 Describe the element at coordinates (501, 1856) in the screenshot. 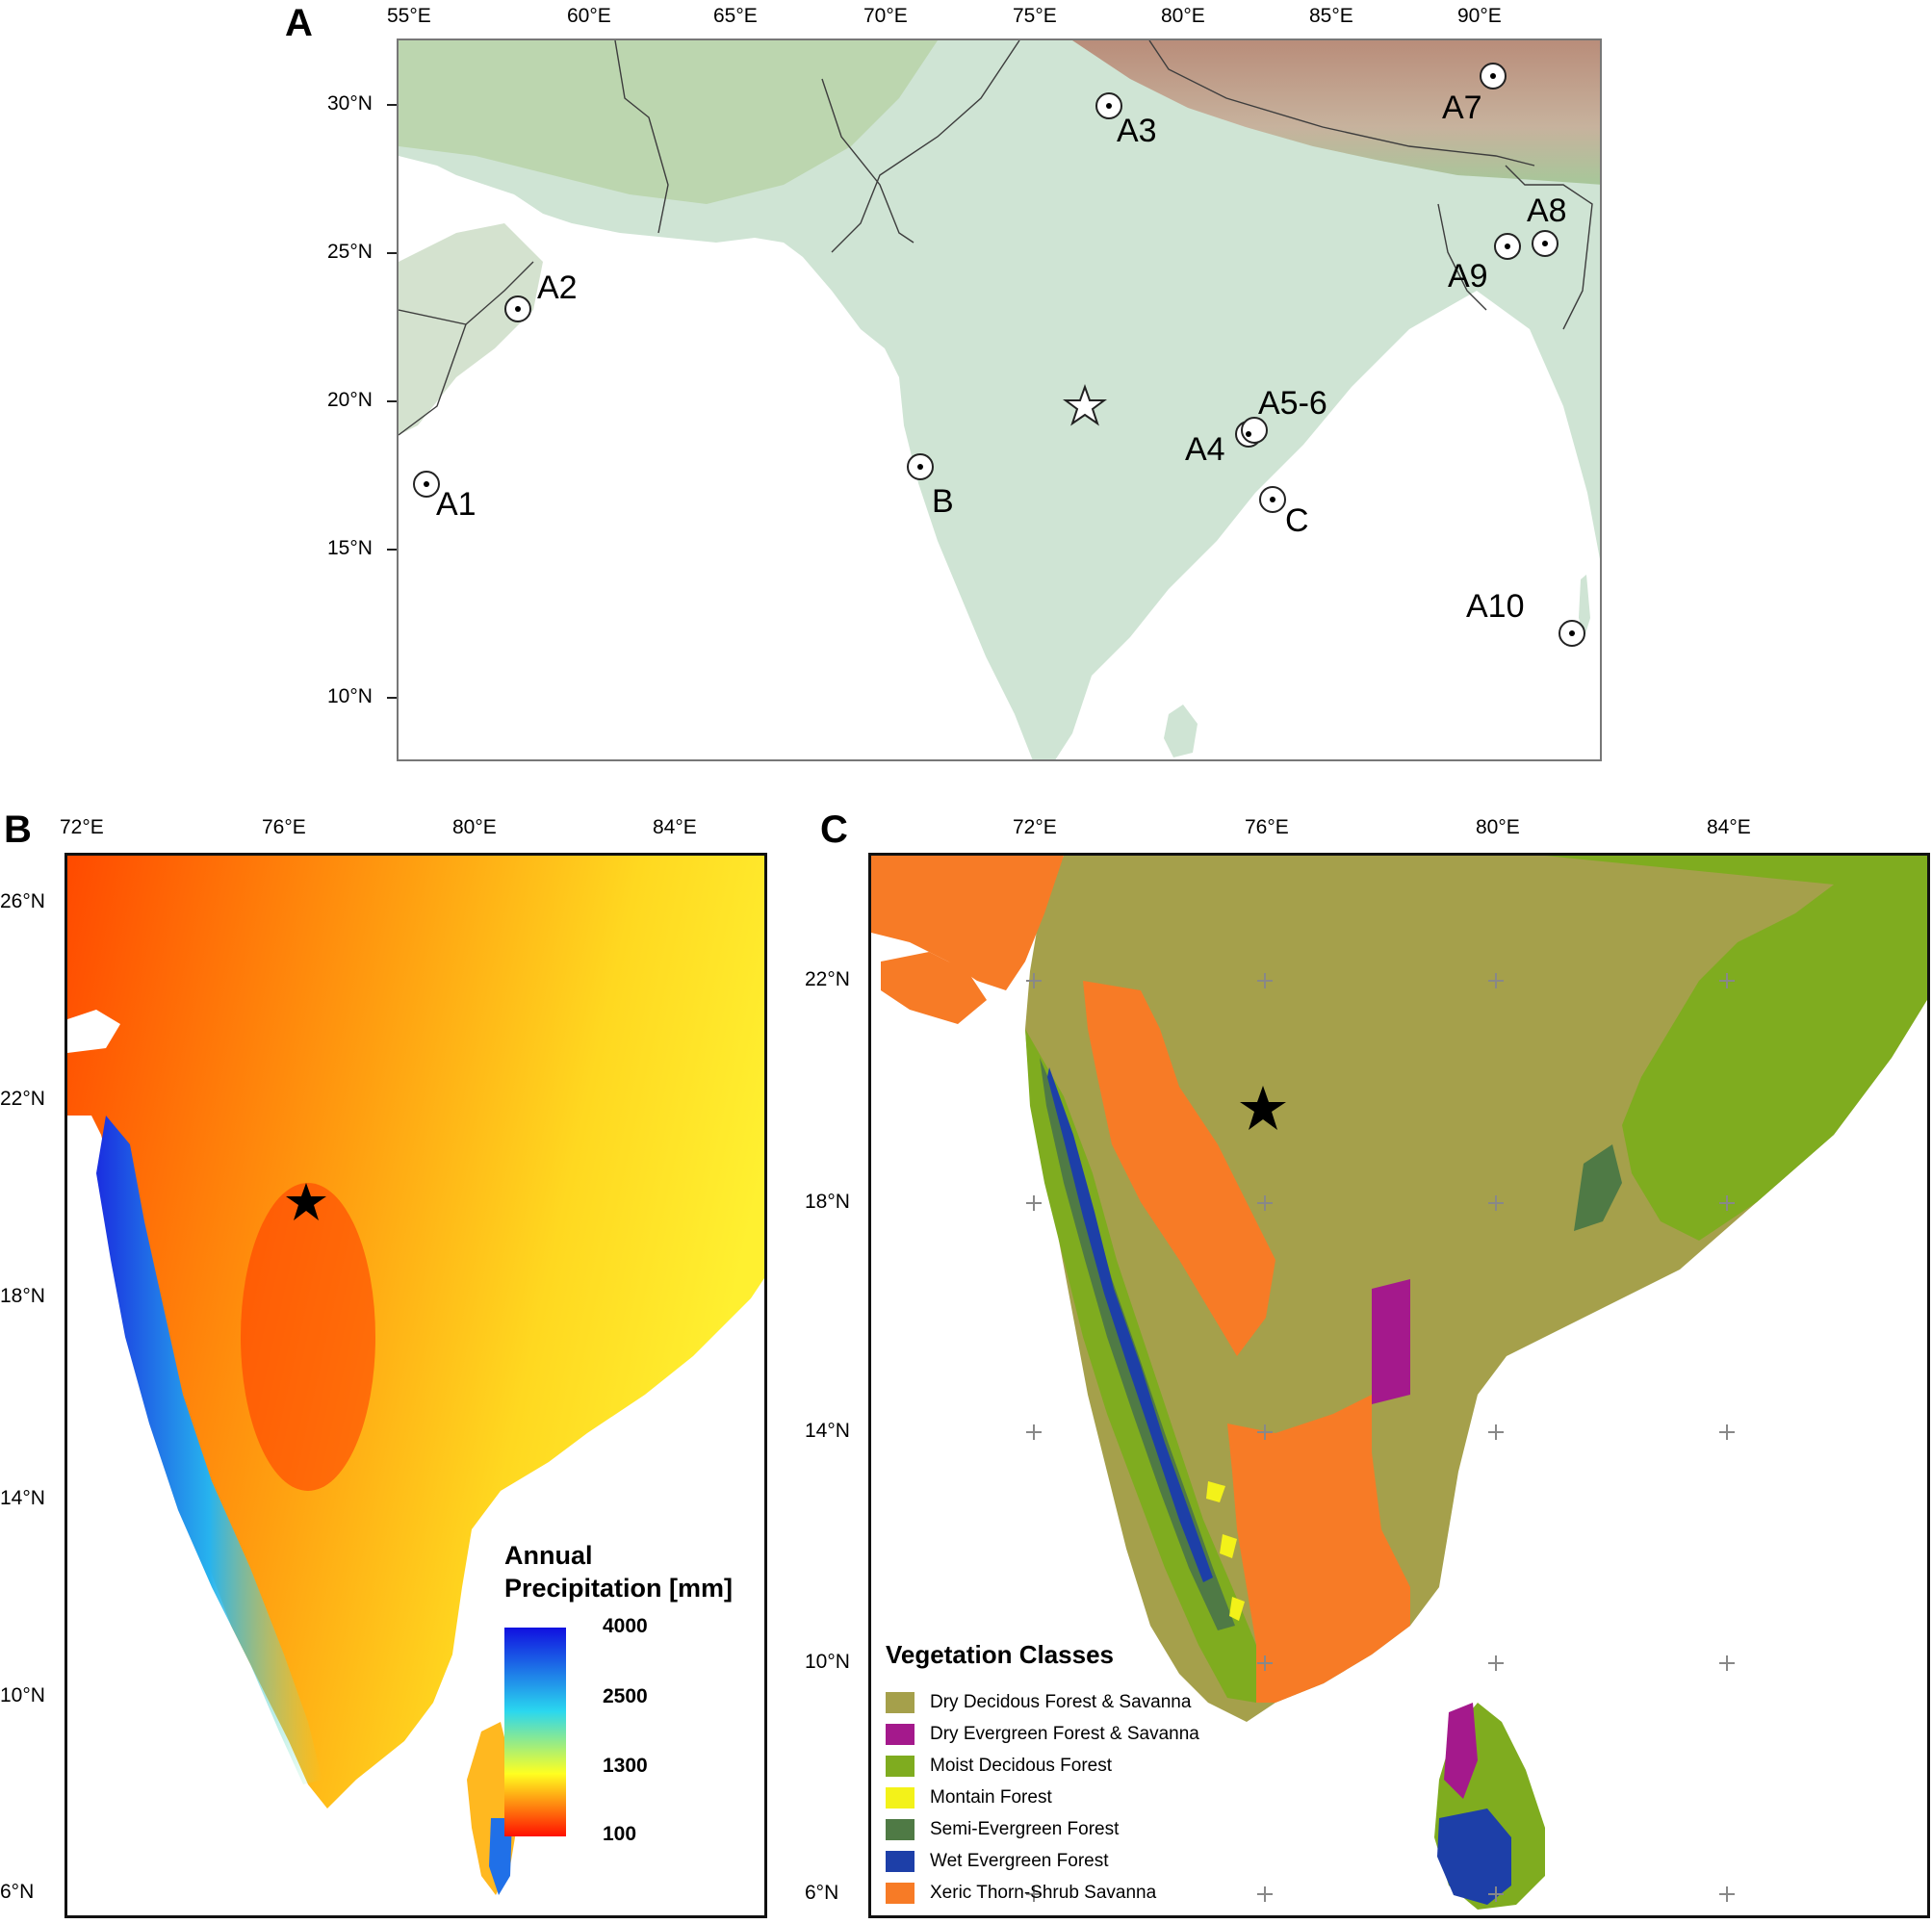

I see `sri-lanka-wet-zone` at that location.